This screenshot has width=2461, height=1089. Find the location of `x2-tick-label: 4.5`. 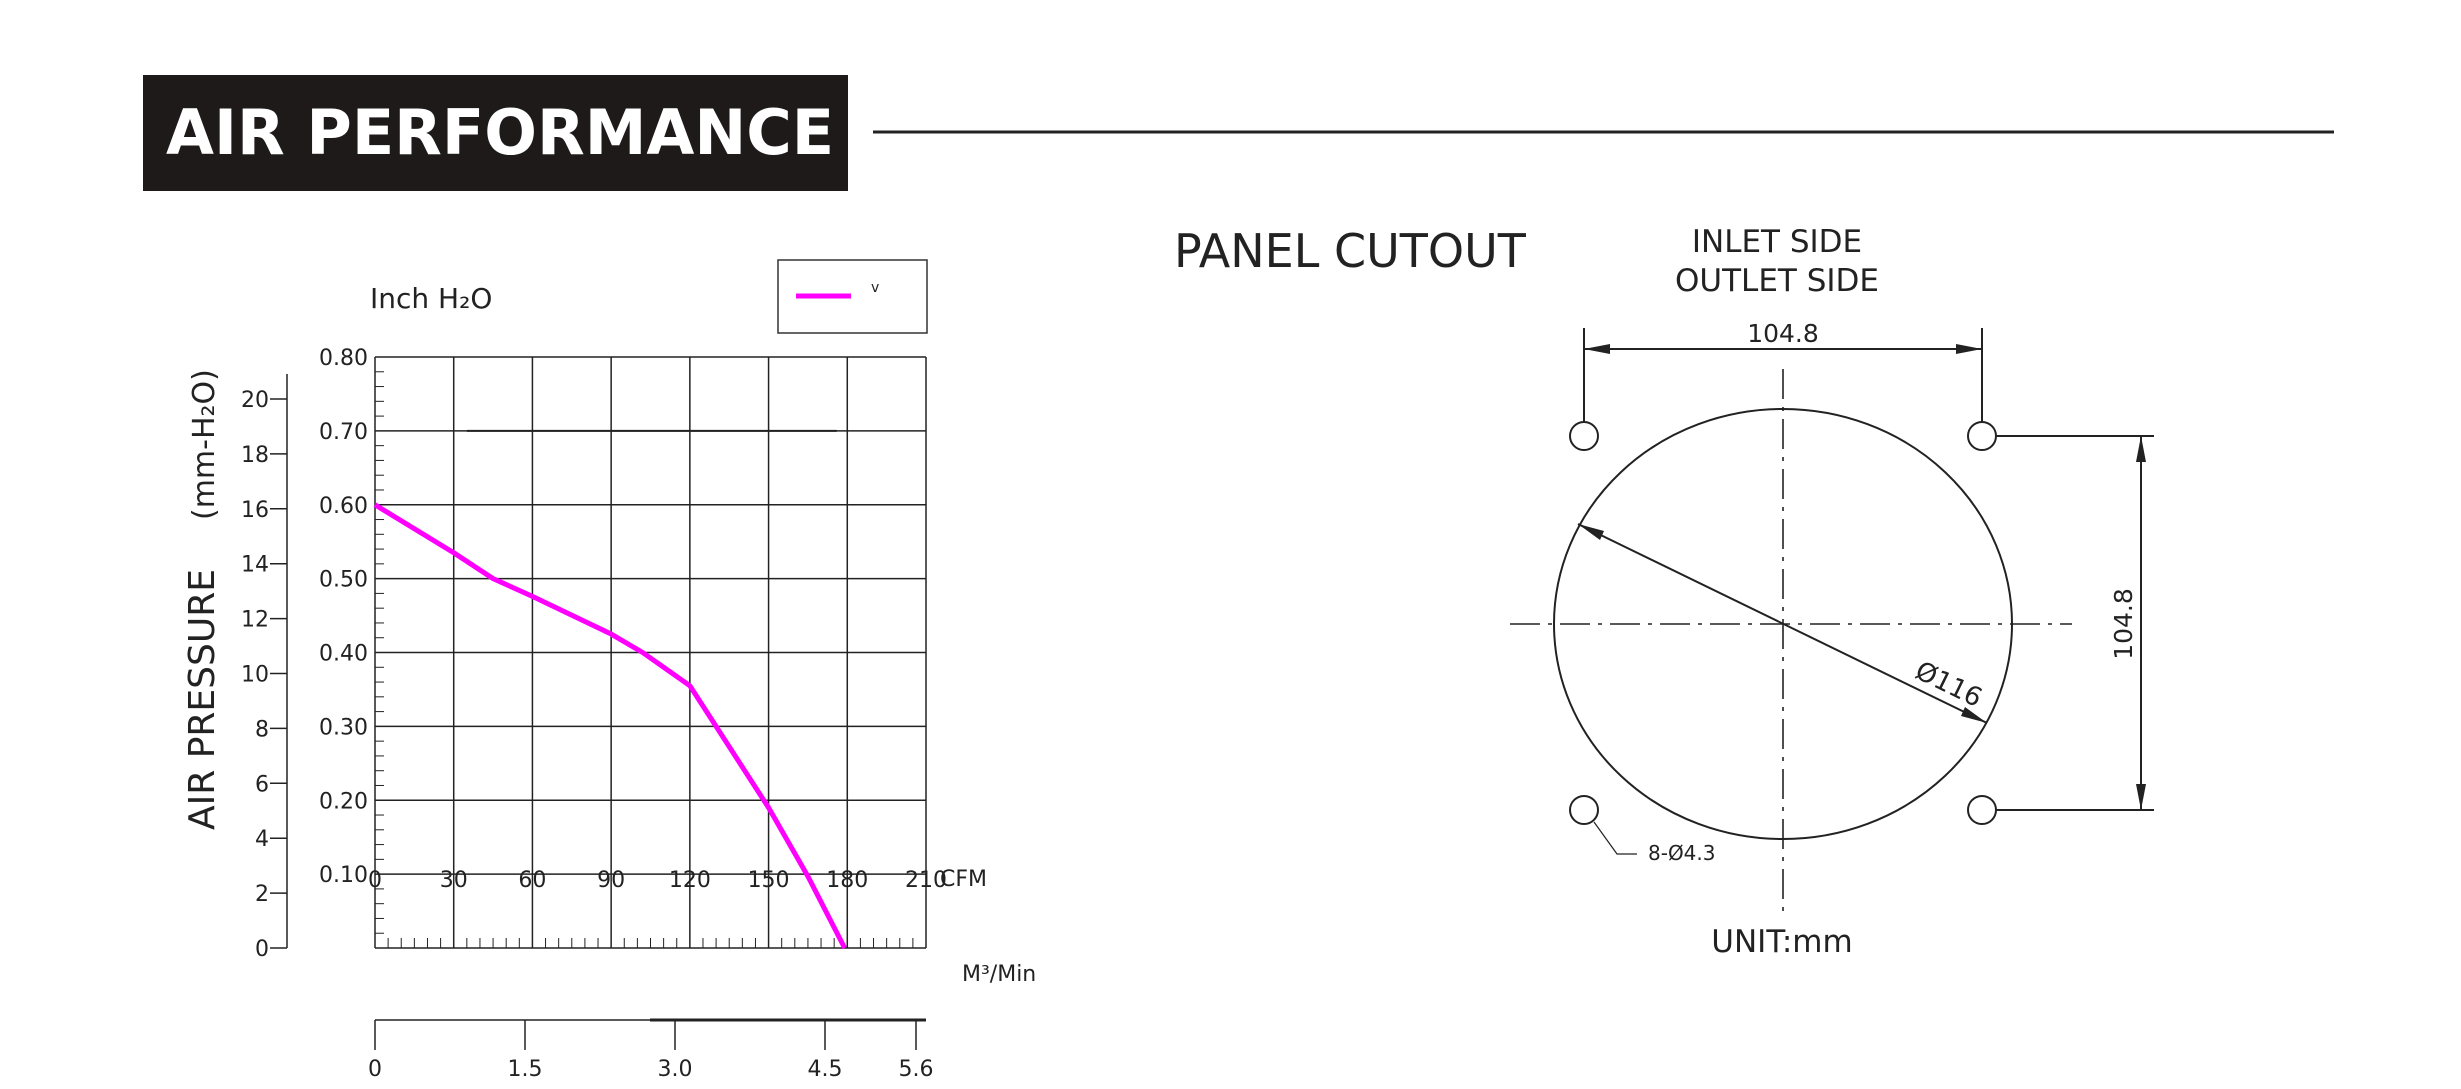

x2-tick-label: 4.5 is located at coordinates (825, 1069).